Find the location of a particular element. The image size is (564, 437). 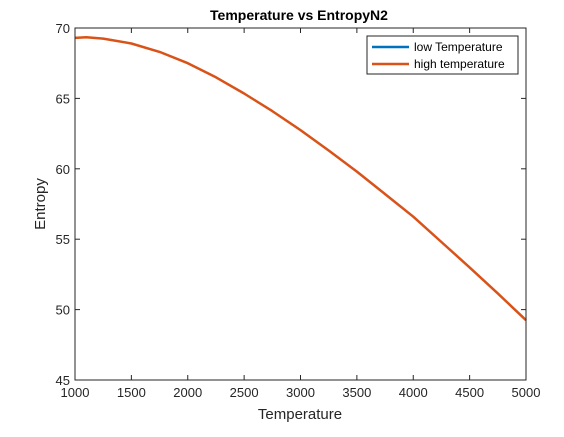

x-tick-label: 1000 is located at coordinates (75, 392).